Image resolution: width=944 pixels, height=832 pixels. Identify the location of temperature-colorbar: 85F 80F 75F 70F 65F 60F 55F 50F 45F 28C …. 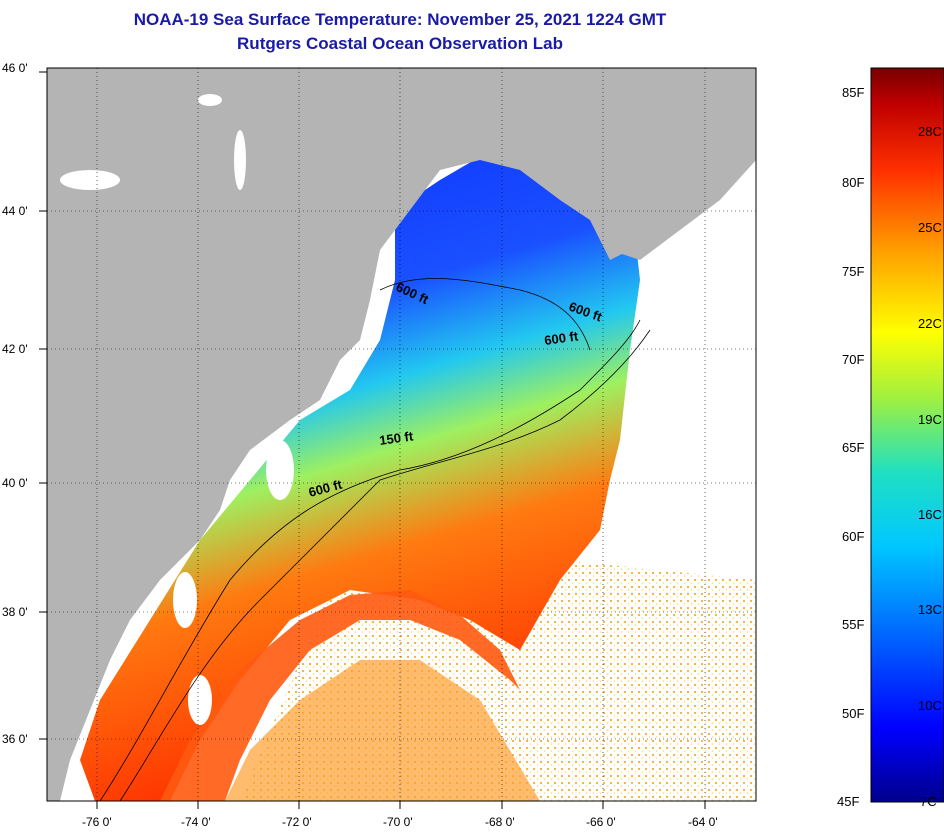
(890, 438).